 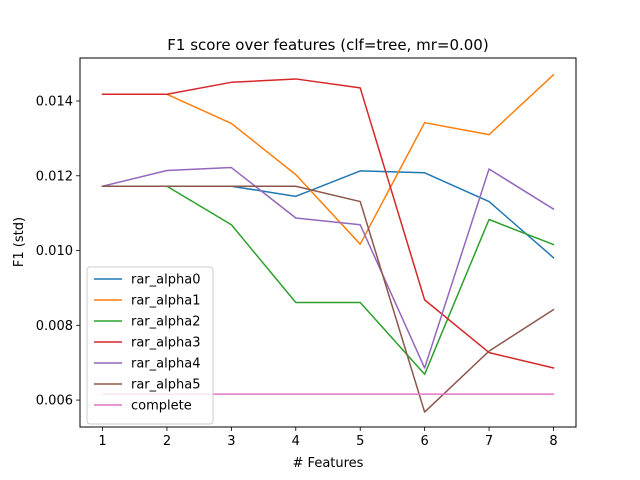 I want to click on x-tick-label: 4, so click(x=296, y=441).